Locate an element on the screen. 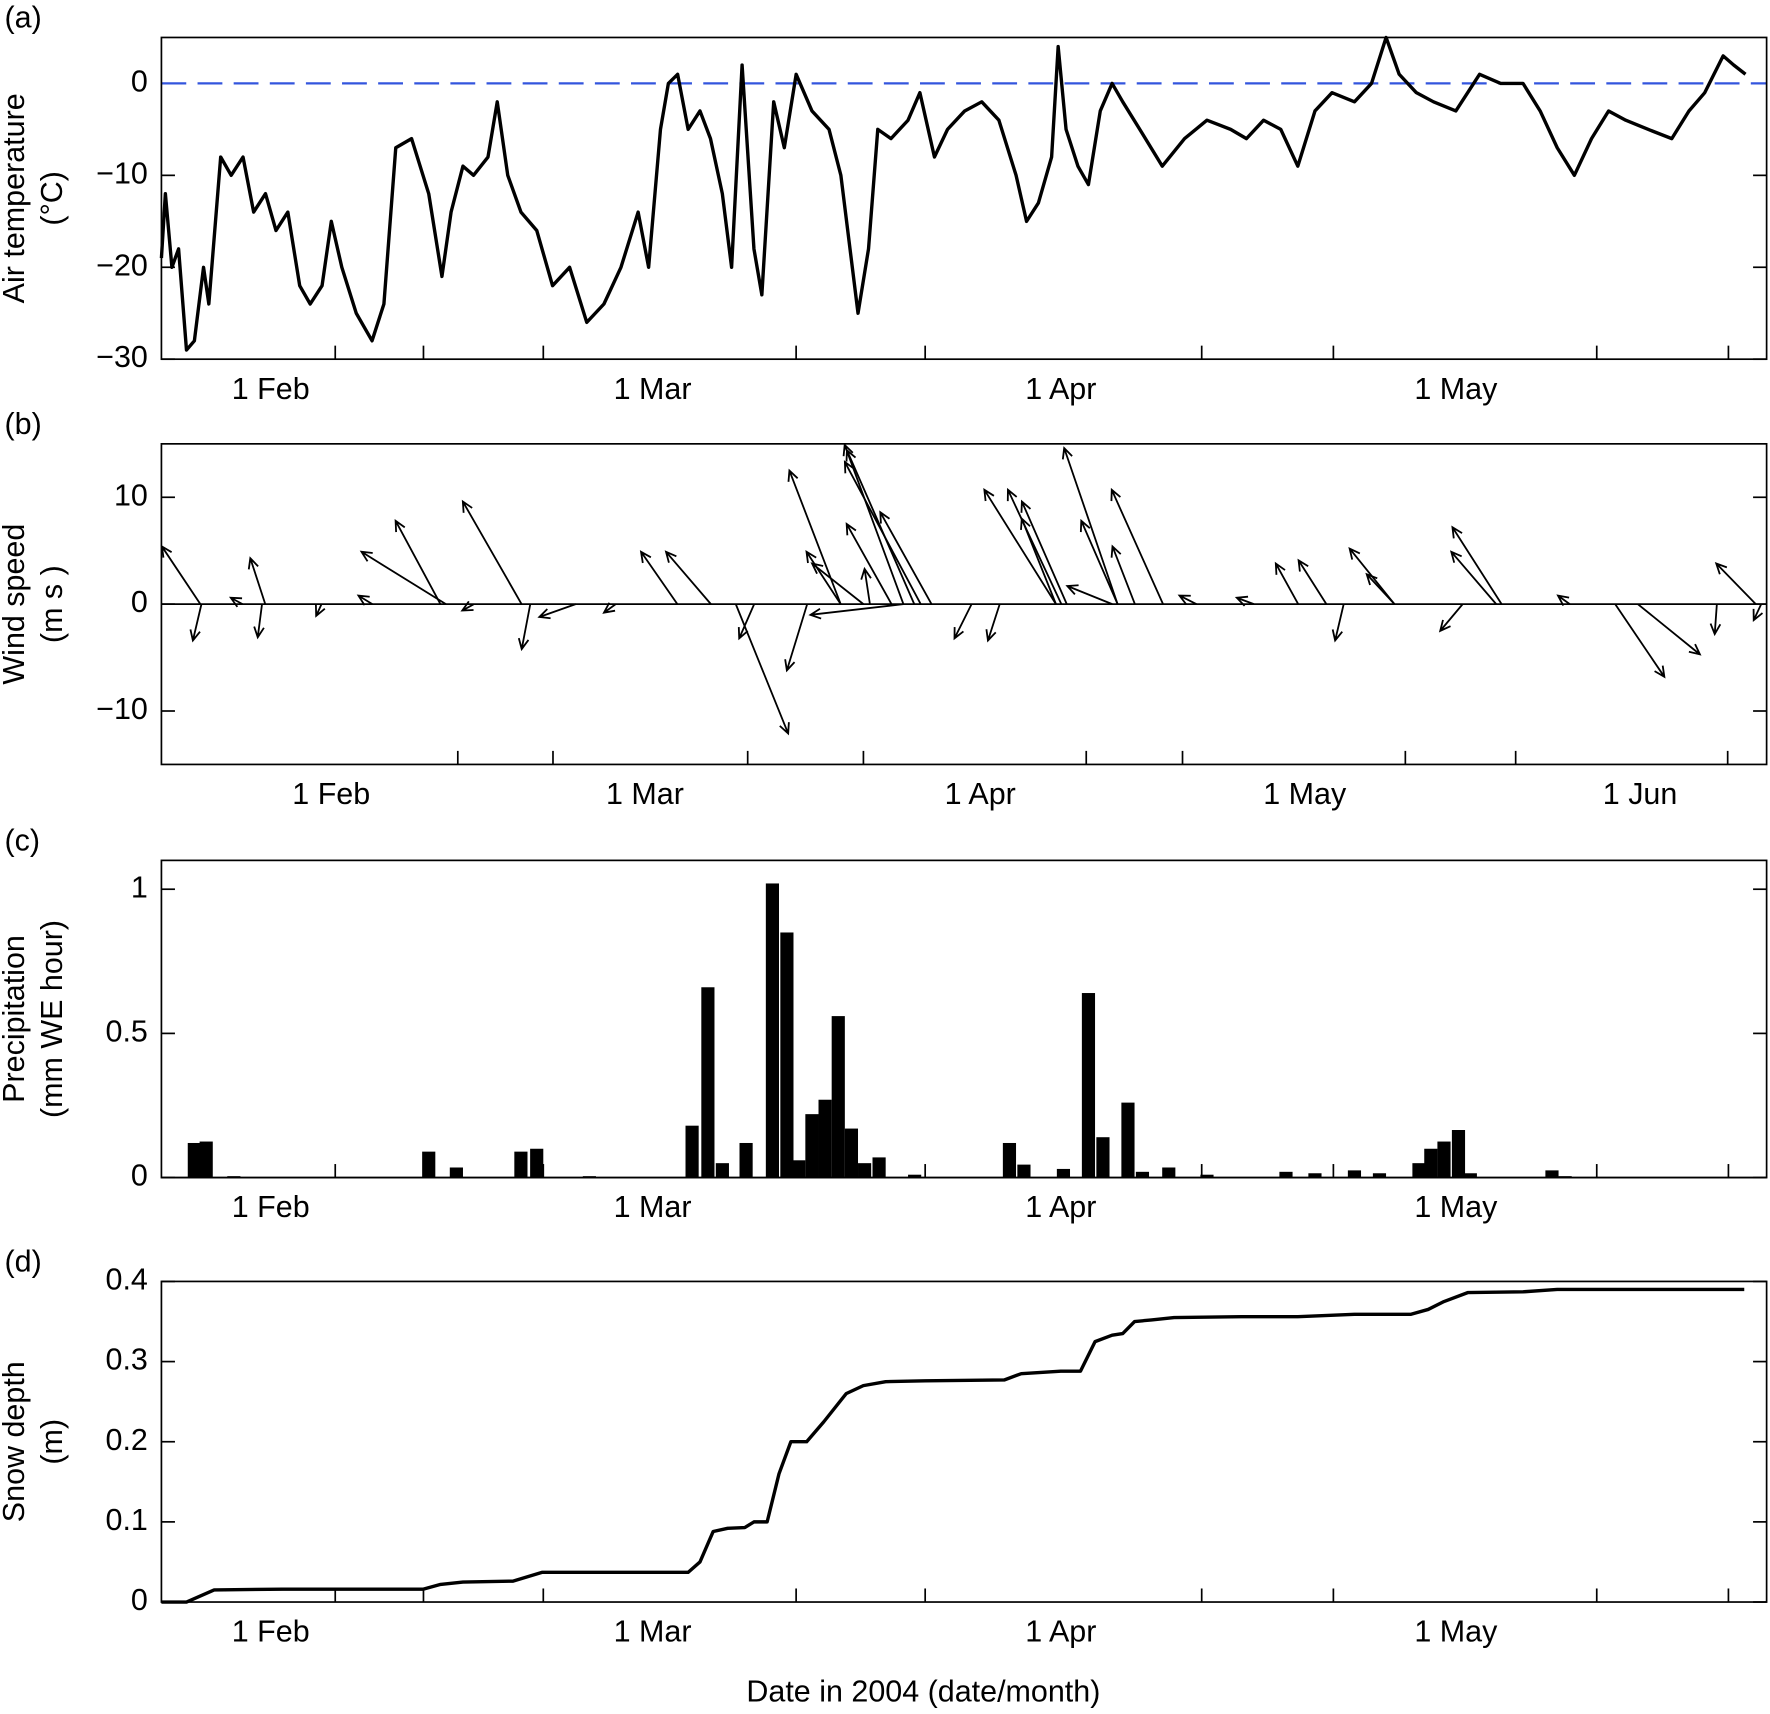 The width and height of the screenshot is (1770, 1714). panel-label: (b) is located at coordinates (23, 424).